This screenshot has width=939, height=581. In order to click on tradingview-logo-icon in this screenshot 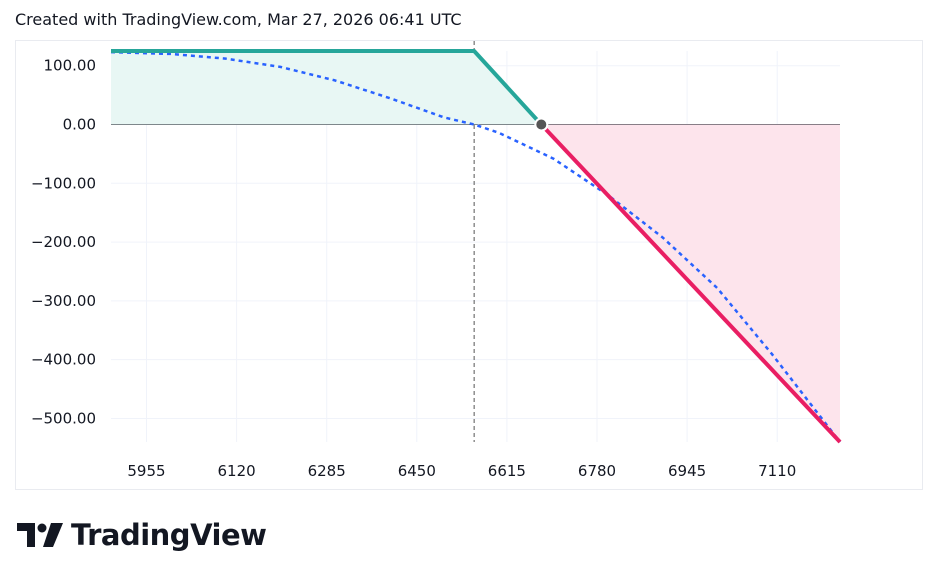, I will do `click(40, 535)`.